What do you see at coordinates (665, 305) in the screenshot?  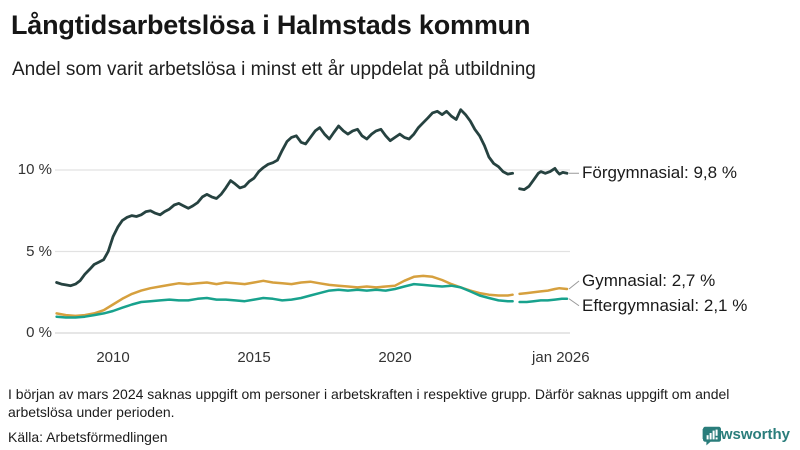 I see `series-label-eftergymnasial: Eftergymnasial: 2,1 %` at bounding box center [665, 305].